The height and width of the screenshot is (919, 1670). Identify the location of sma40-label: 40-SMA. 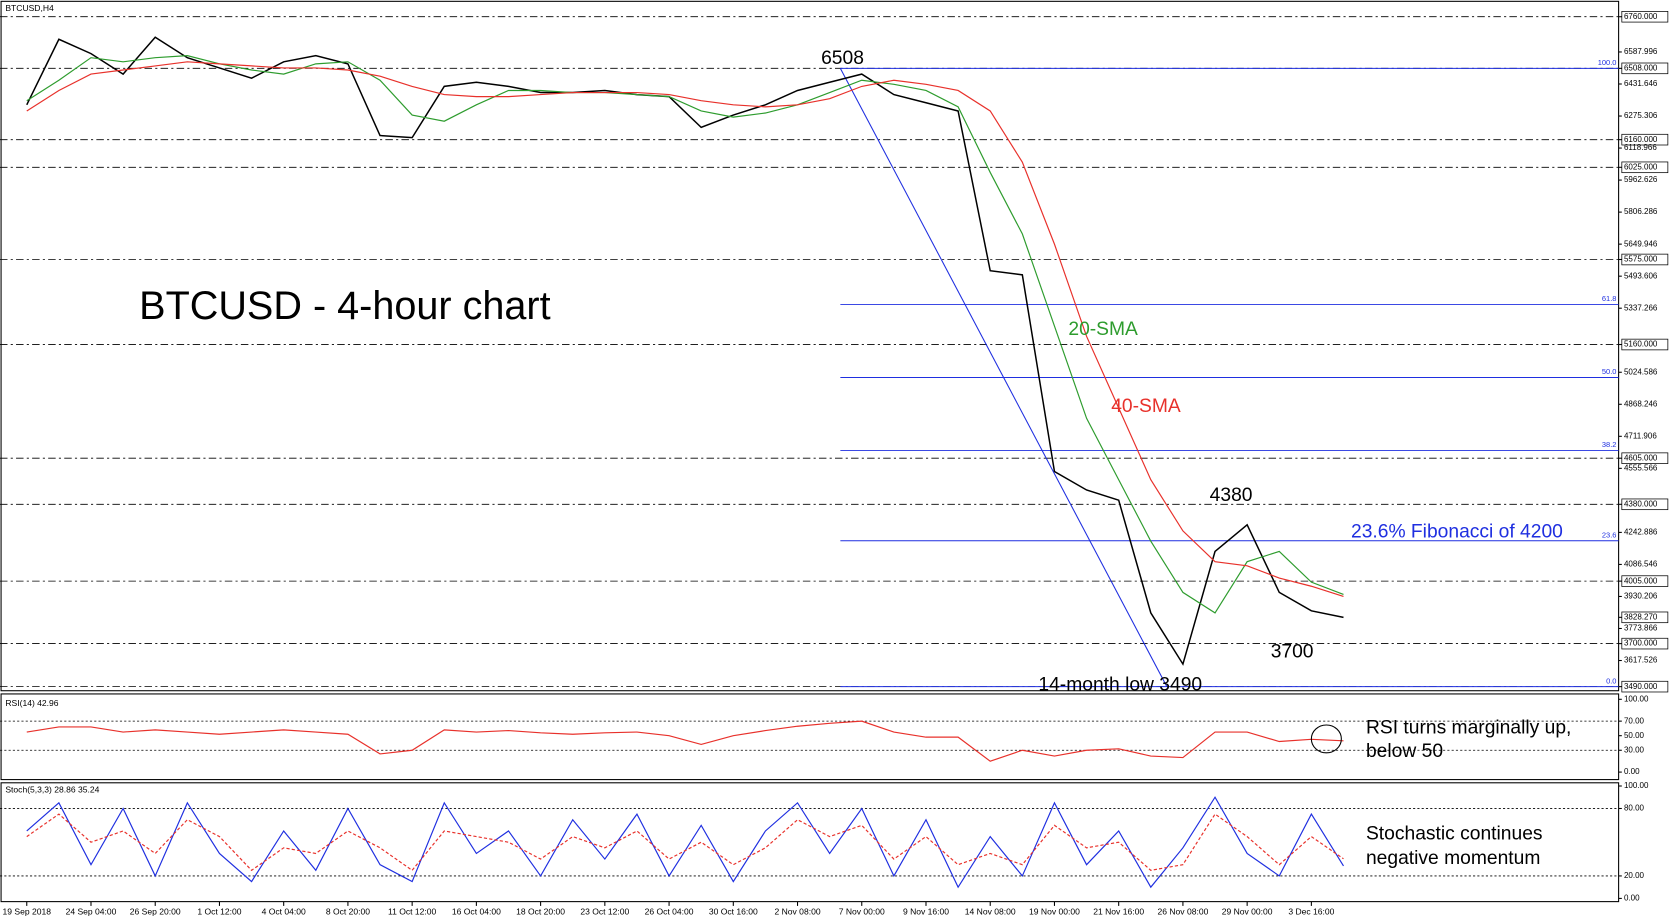
(1146, 406).